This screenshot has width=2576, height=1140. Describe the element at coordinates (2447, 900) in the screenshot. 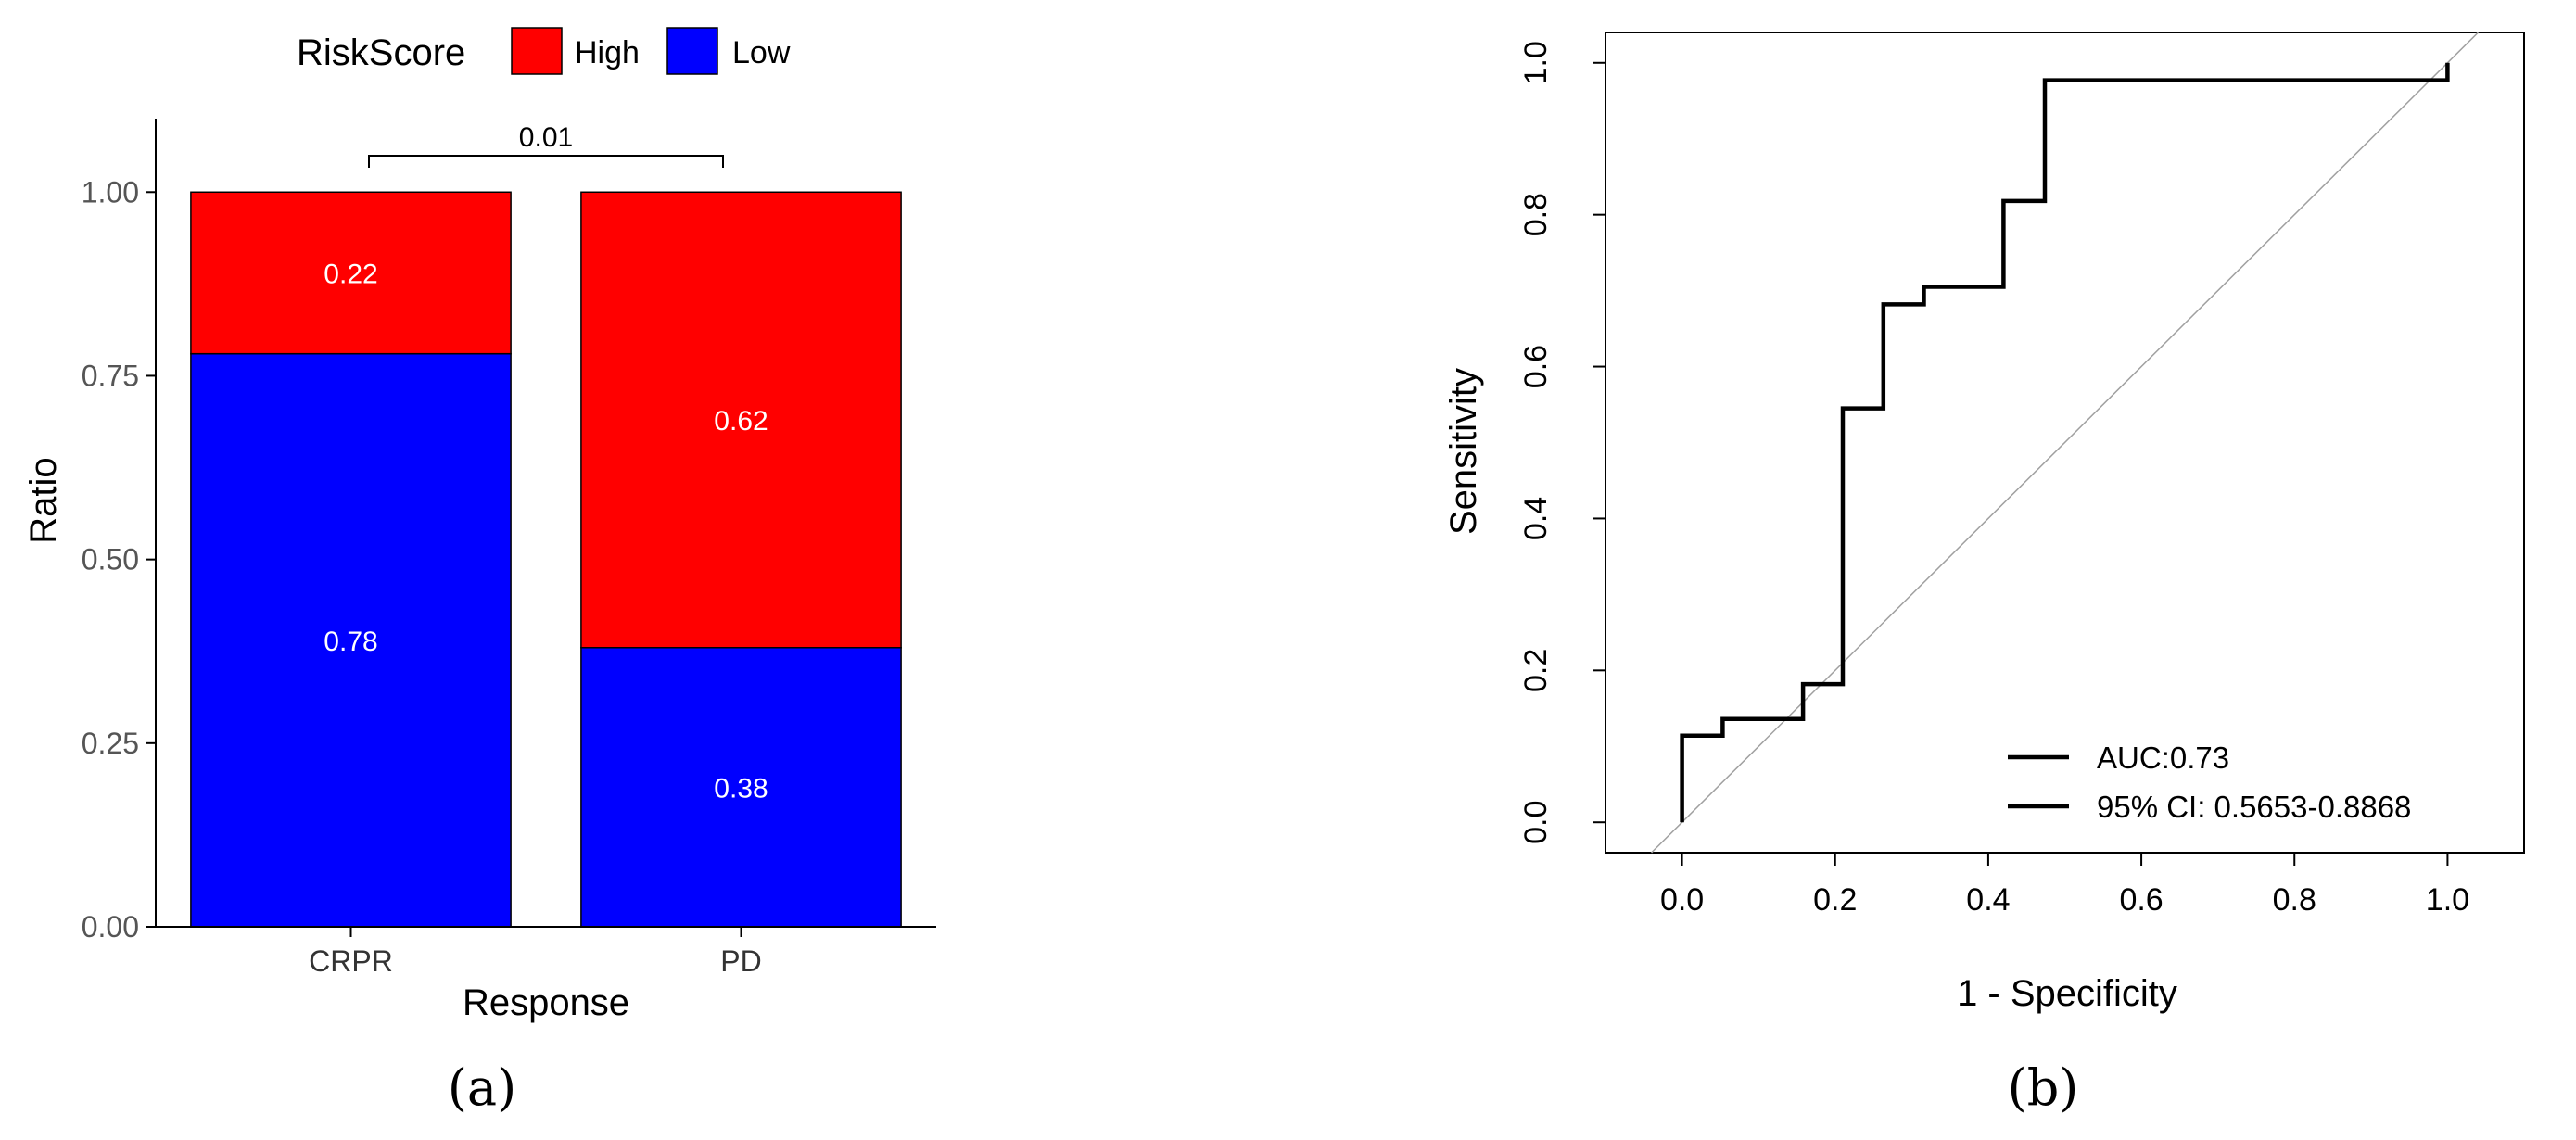

I see `x-tick-label: 1.0` at that location.